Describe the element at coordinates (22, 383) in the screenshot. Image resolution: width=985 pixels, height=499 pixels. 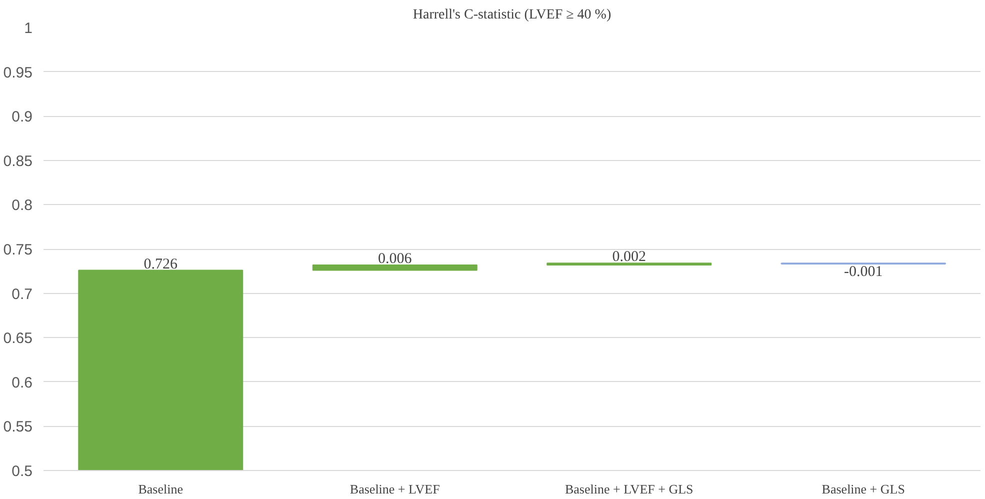
I see `y-tick-label: 0.6` at that location.